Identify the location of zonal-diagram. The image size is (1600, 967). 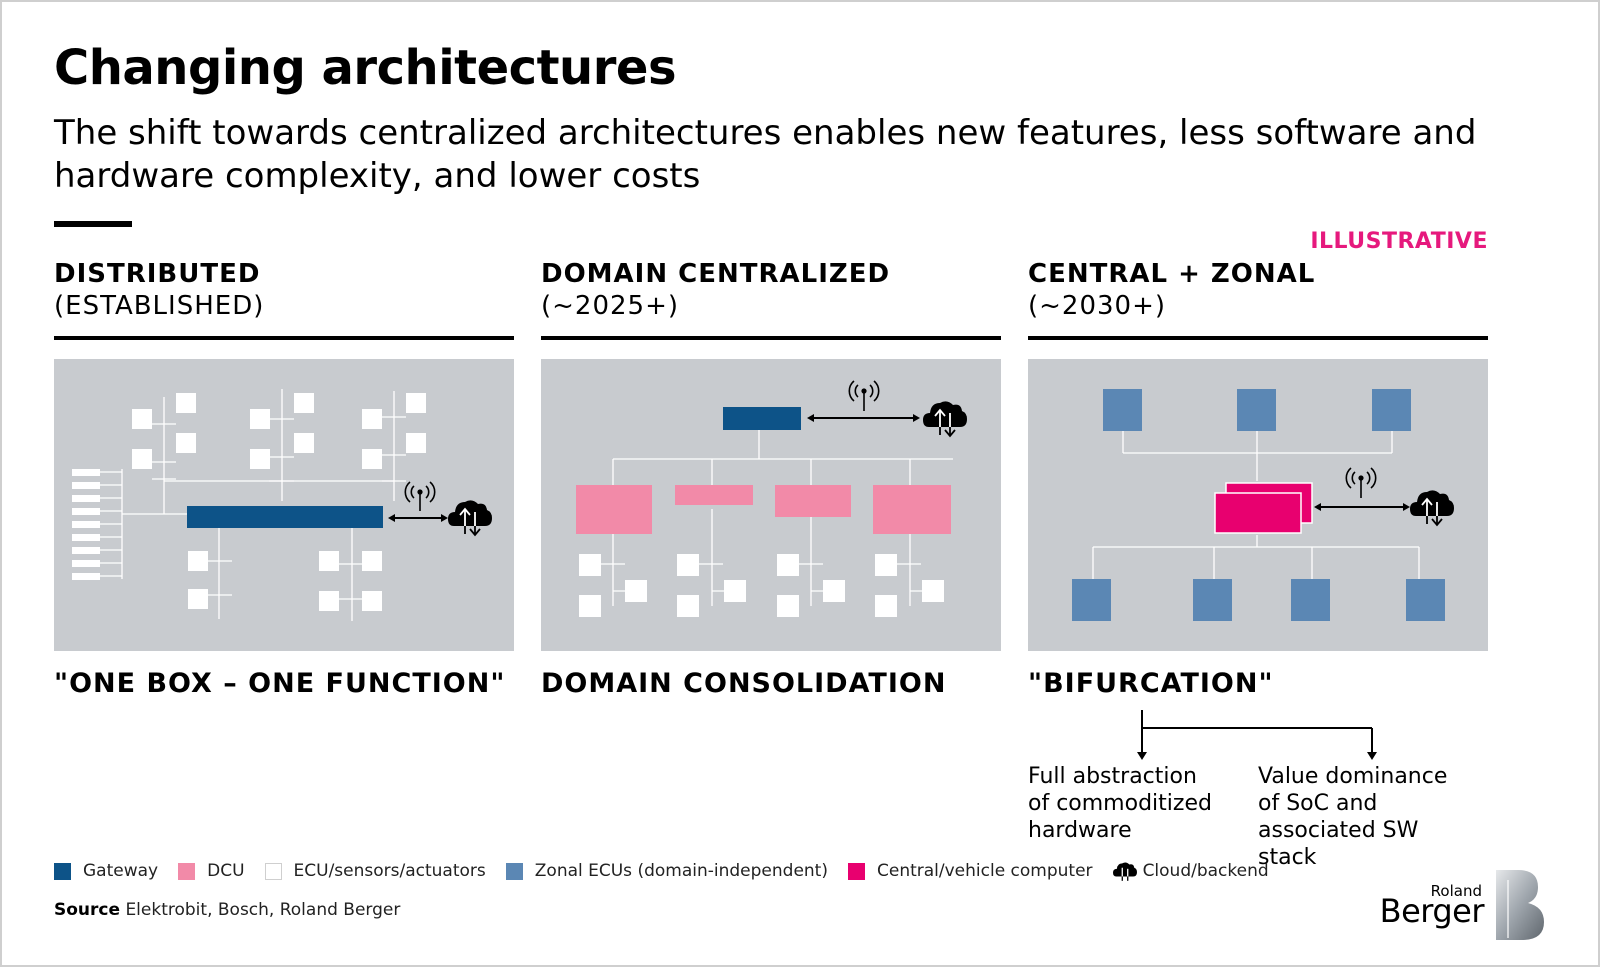
(1258, 505).